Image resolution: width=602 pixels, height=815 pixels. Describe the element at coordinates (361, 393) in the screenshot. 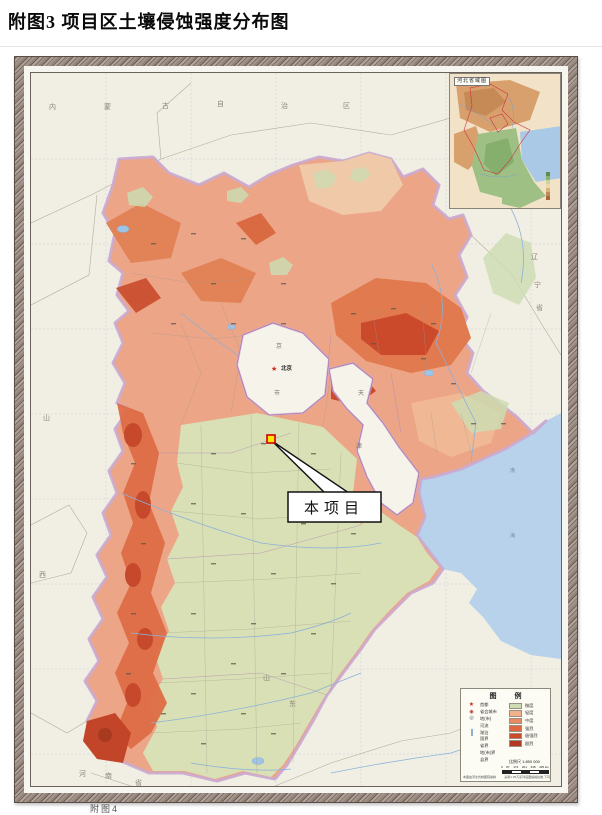

I see `tianjin-char-top: 天` at that location.